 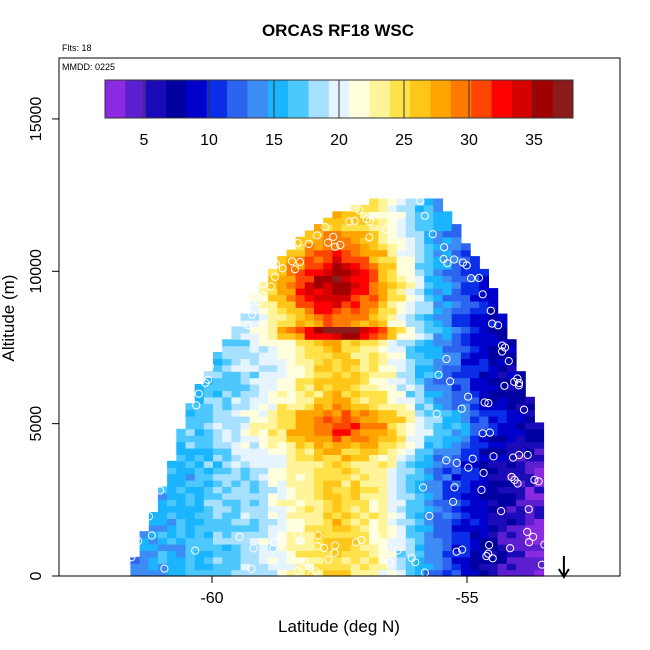 I want to click on y-tick-label: 5000, so click(x=36, y=424).